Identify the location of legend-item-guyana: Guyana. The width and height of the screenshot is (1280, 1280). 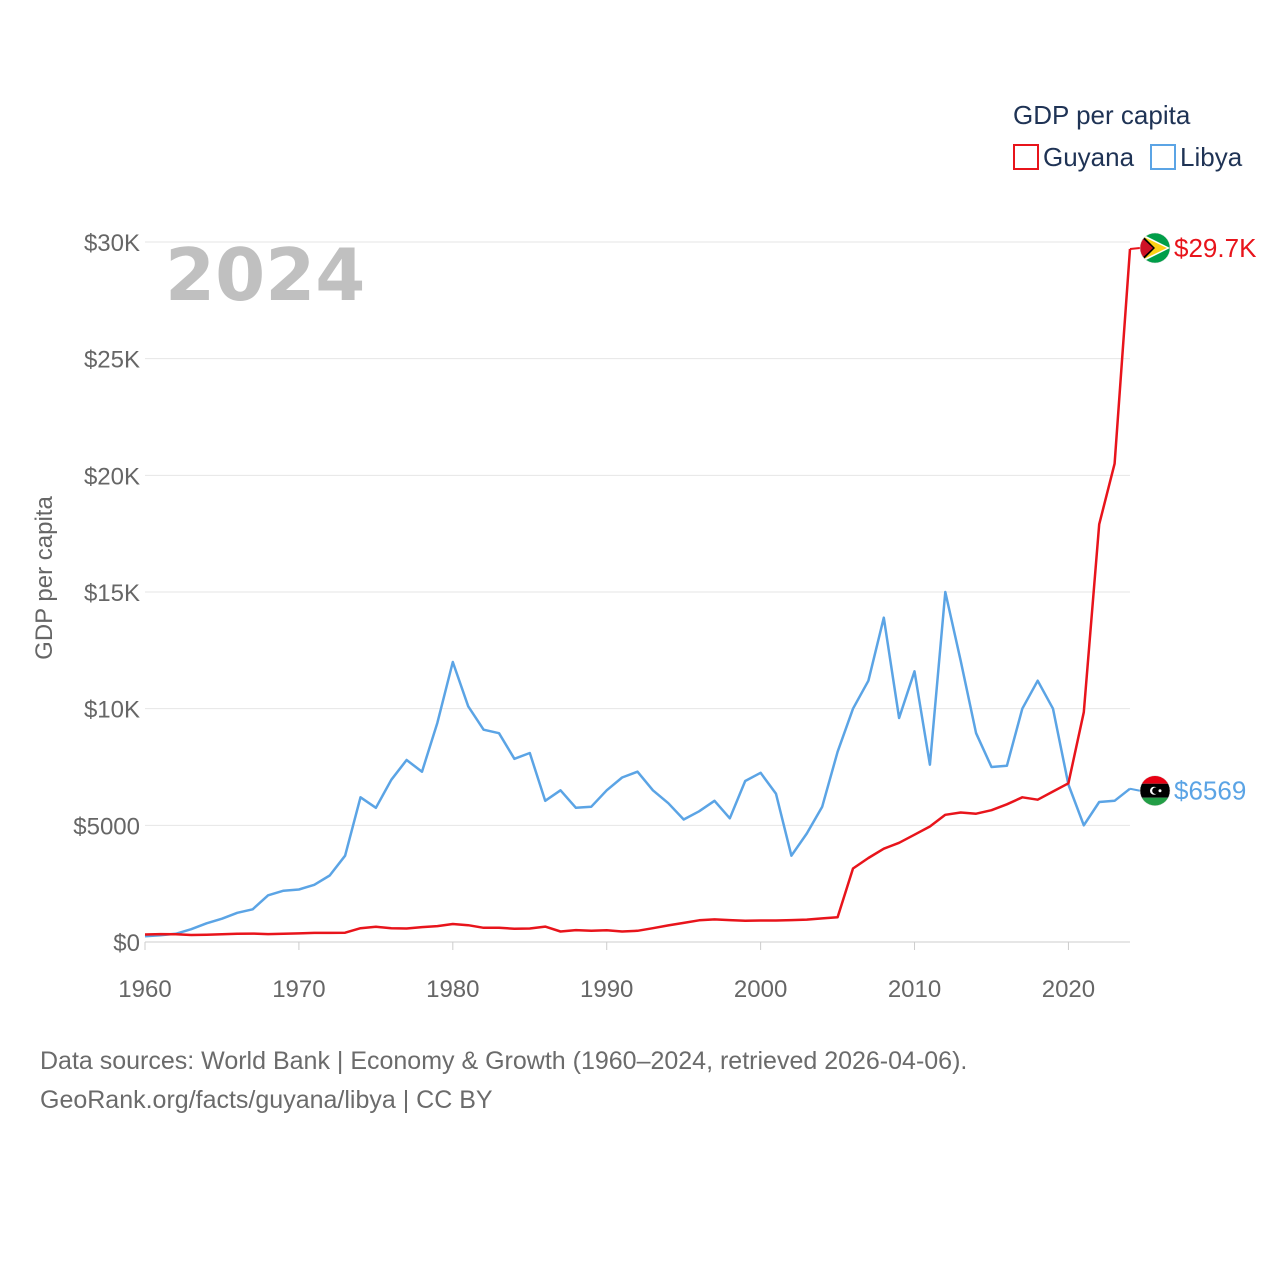
(1074, 157).